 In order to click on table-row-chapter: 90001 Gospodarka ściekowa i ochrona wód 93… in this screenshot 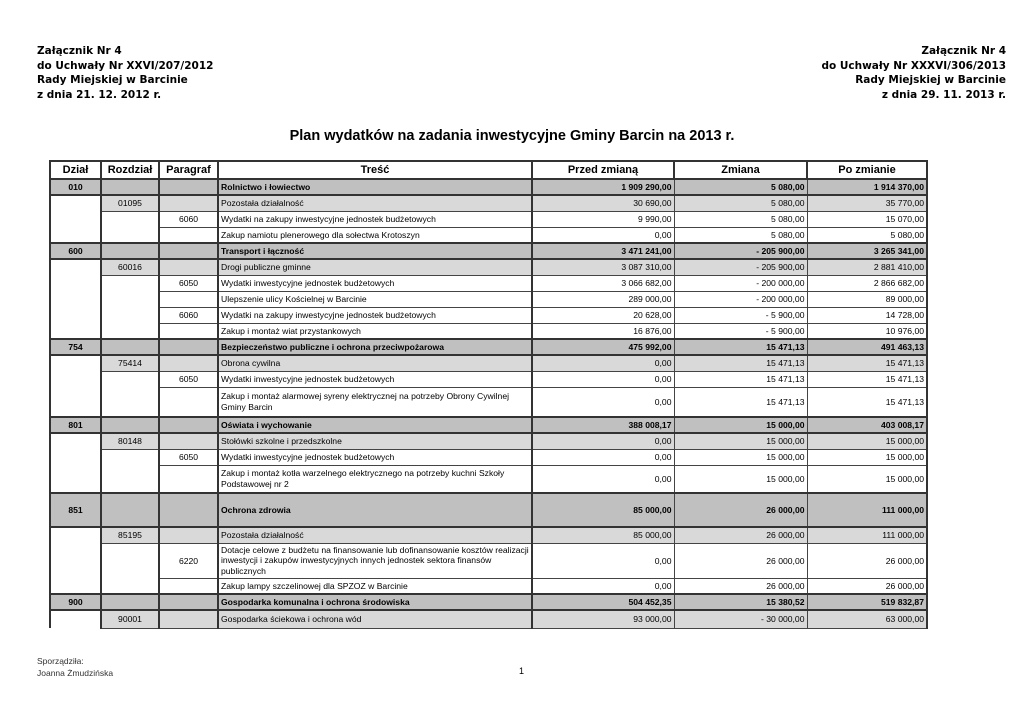, I will do `click(488, 619)`.